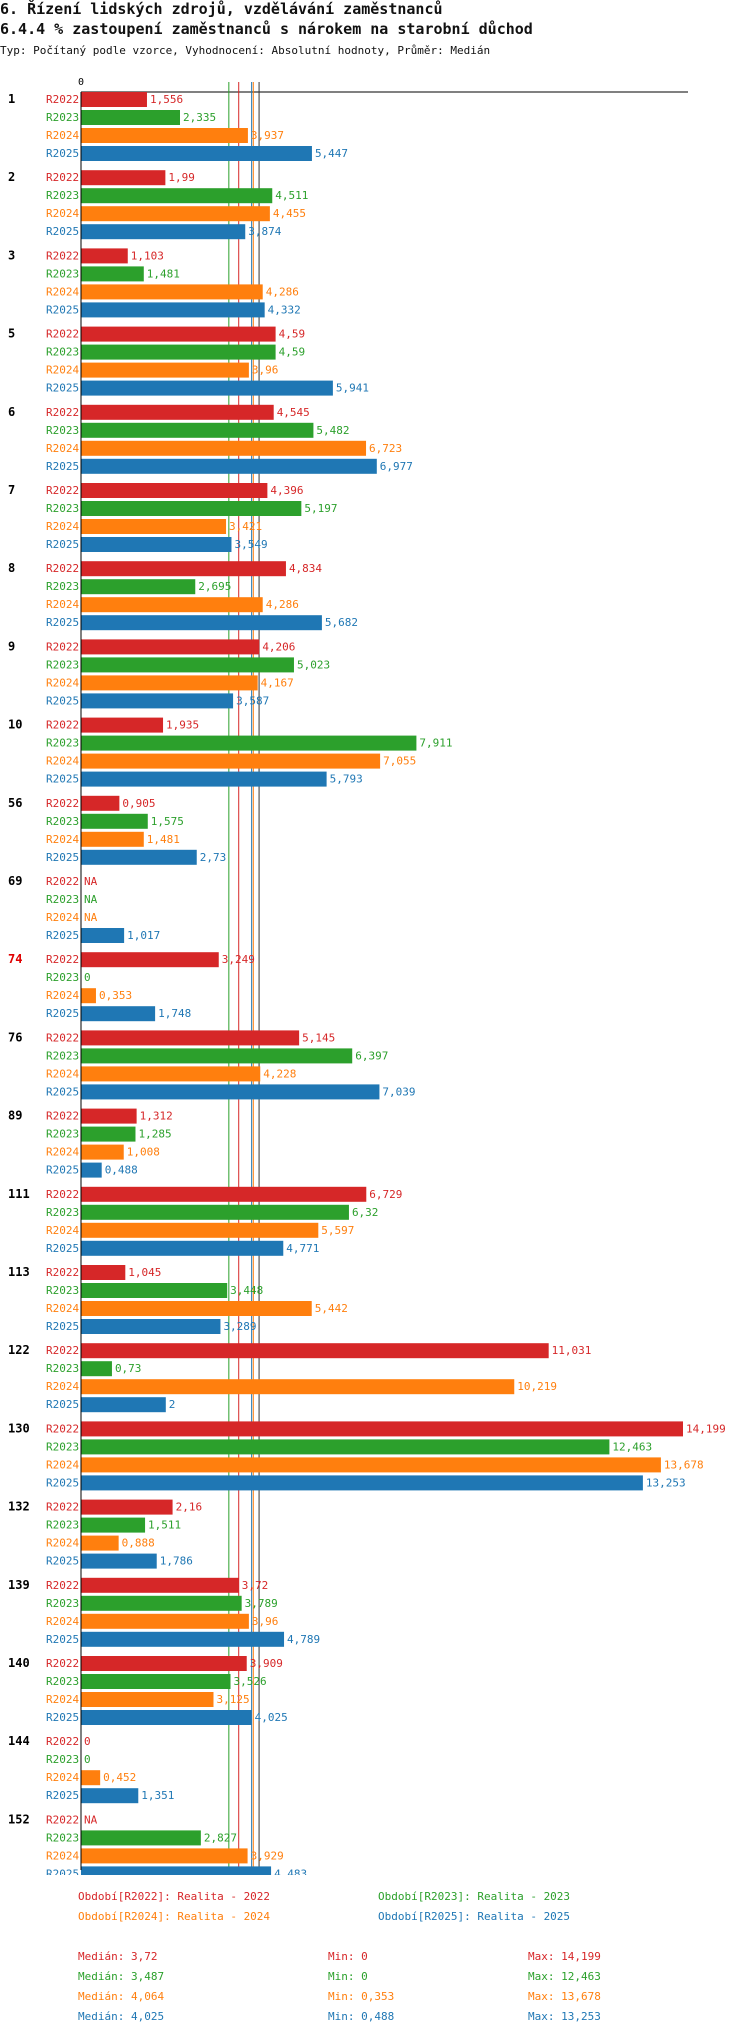 The image size is (750, 2036). I want to click on bar-56-r2025, so click(139, 857).